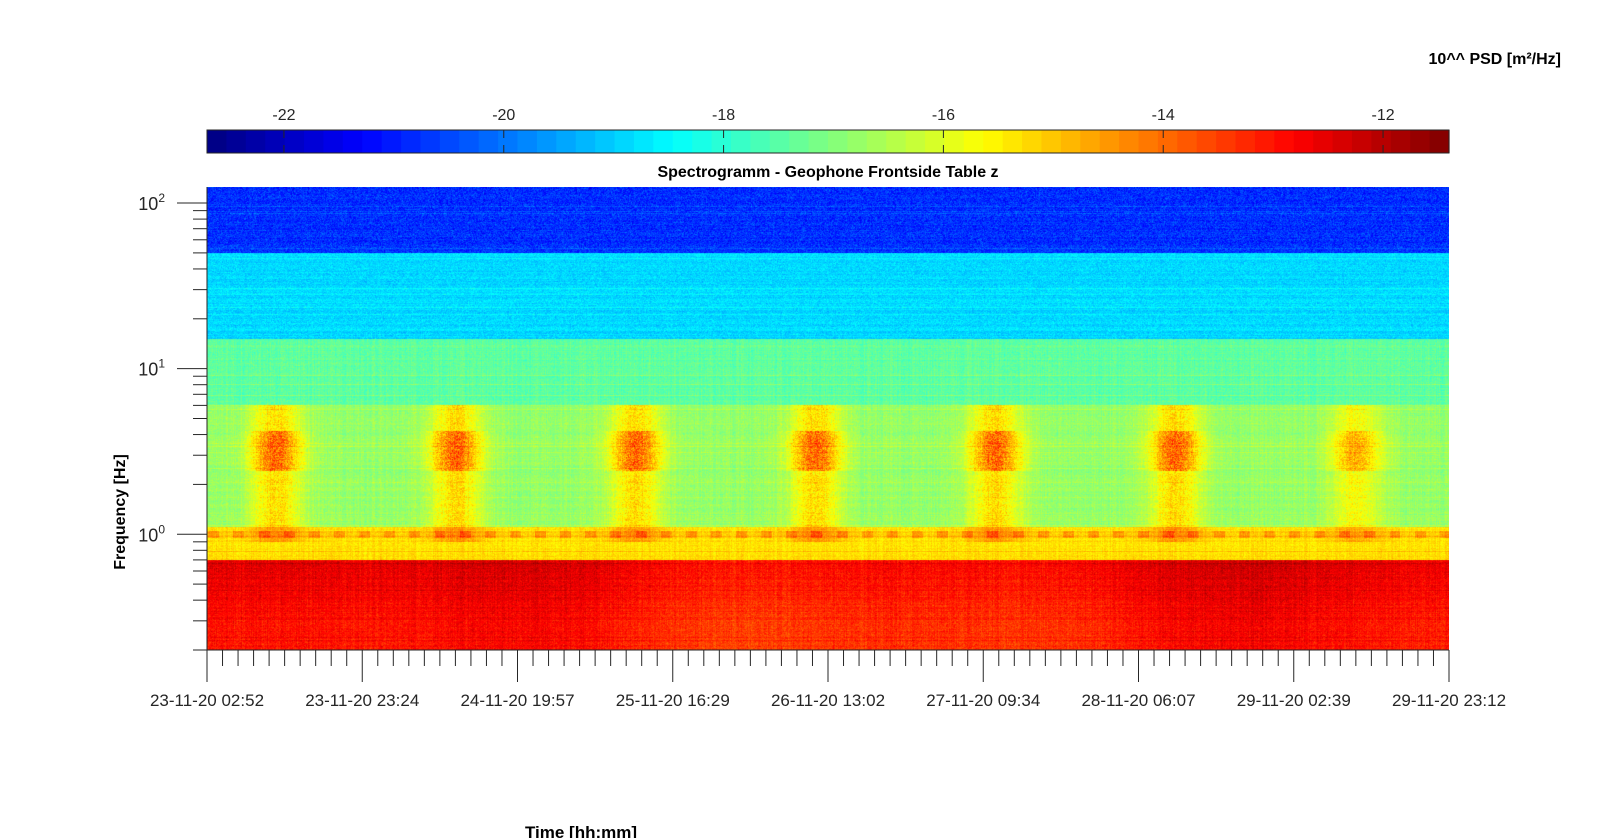  Describe the element at coordinates (151, 368) in the screenshot. I see `y-tick-label: 10¹` at that location.